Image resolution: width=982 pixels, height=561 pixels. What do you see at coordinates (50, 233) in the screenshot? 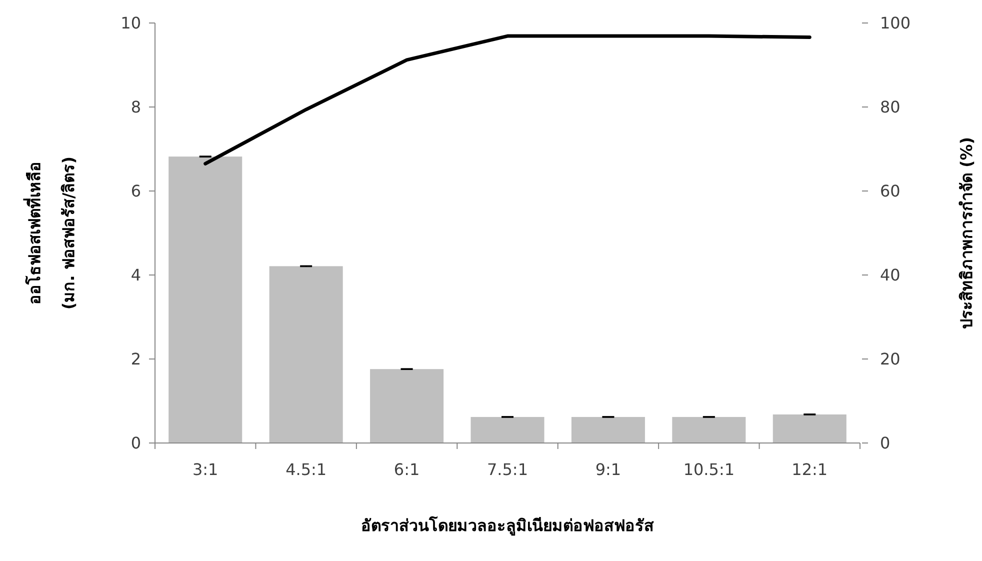
I see `y-axis-title: ออโธฟอสเฟตที่เหลือ (มก. ฟอสฟอรัส/ลิตร)` at bounding box center [50, 233].